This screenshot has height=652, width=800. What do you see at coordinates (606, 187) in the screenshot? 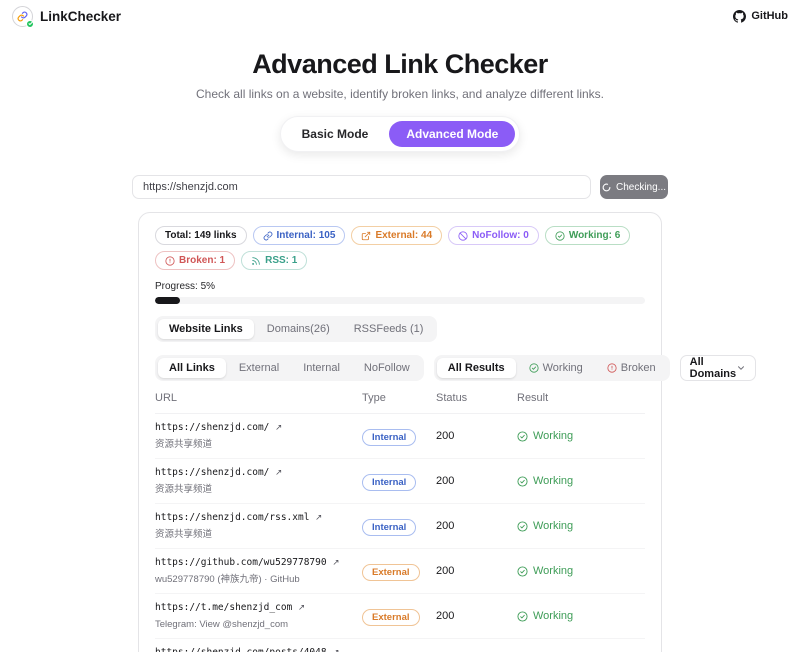
I see `spinner-icon` at bounding box center [606, 187].